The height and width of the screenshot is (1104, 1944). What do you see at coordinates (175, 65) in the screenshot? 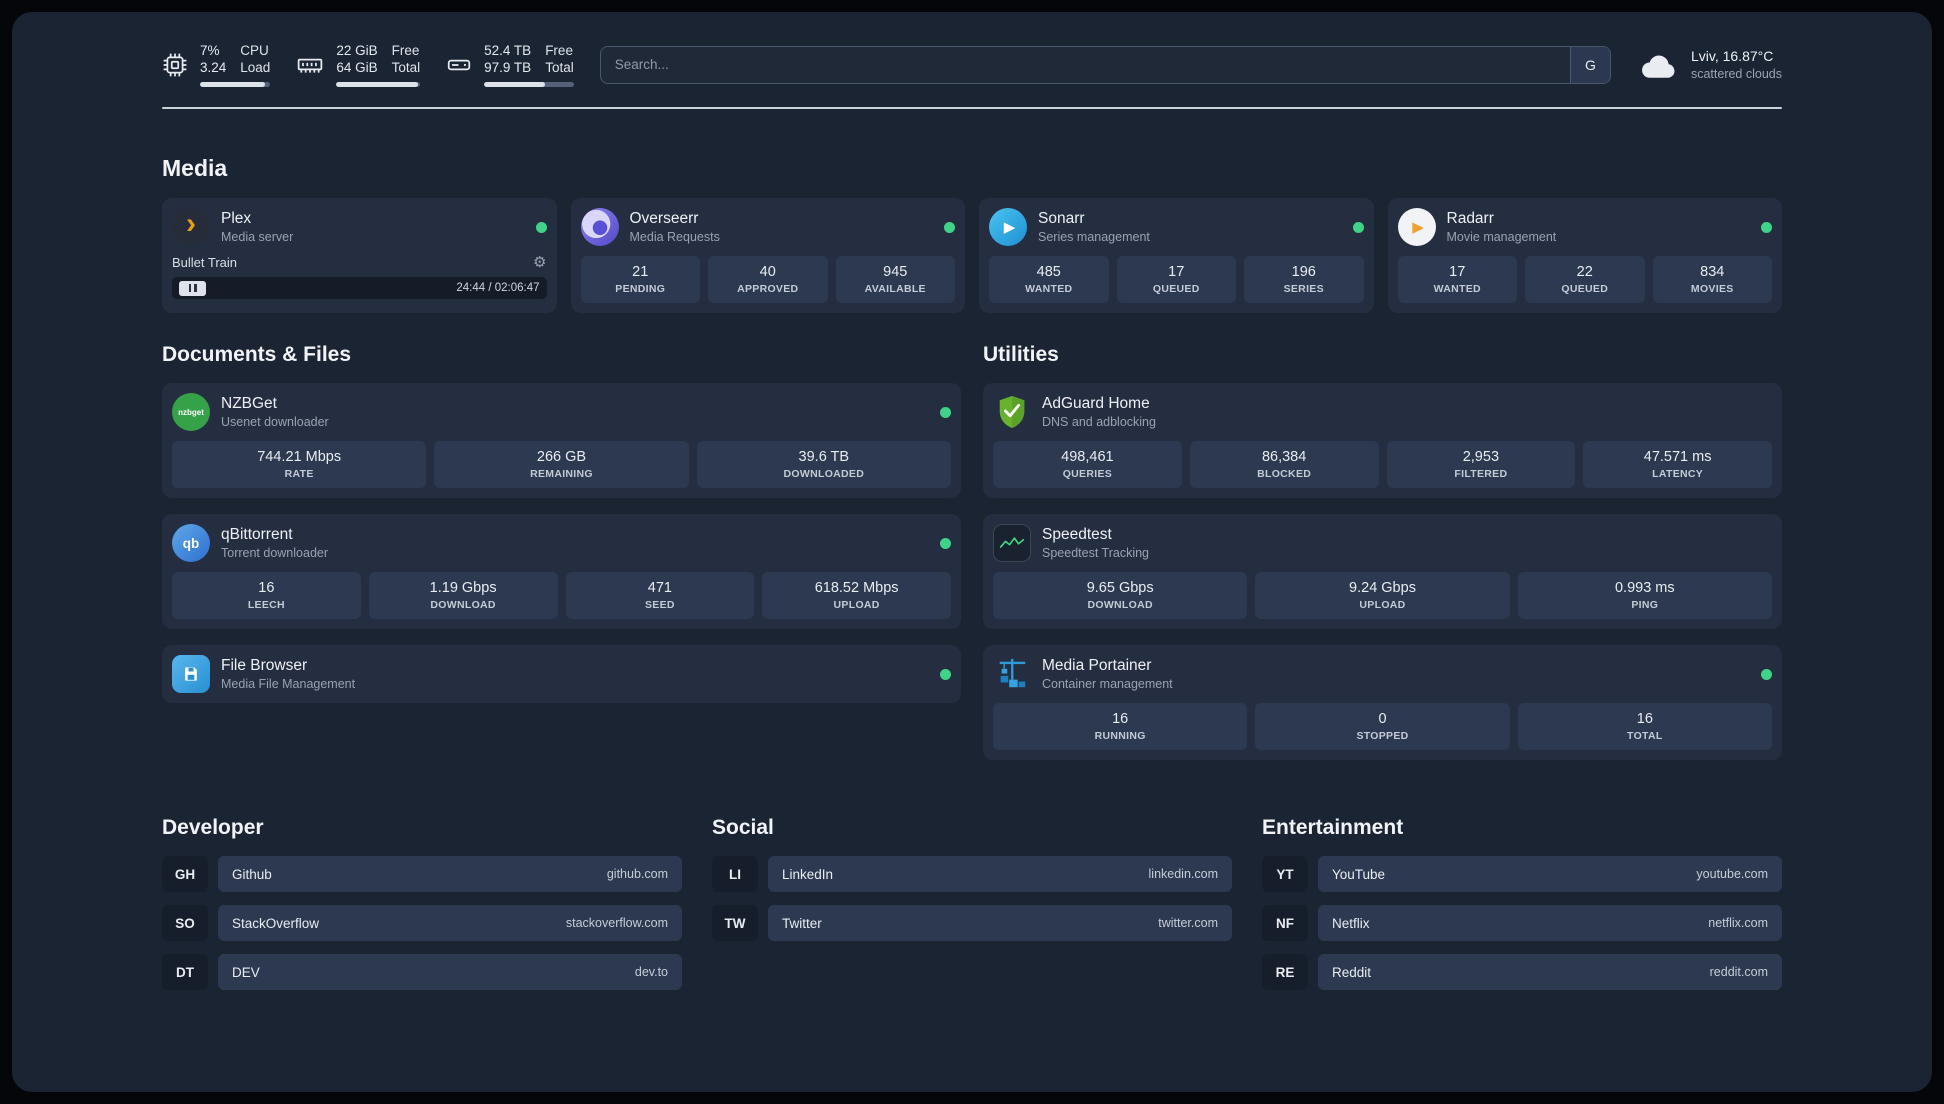
I see `cpu-icon` at bounding box center [175, 65].